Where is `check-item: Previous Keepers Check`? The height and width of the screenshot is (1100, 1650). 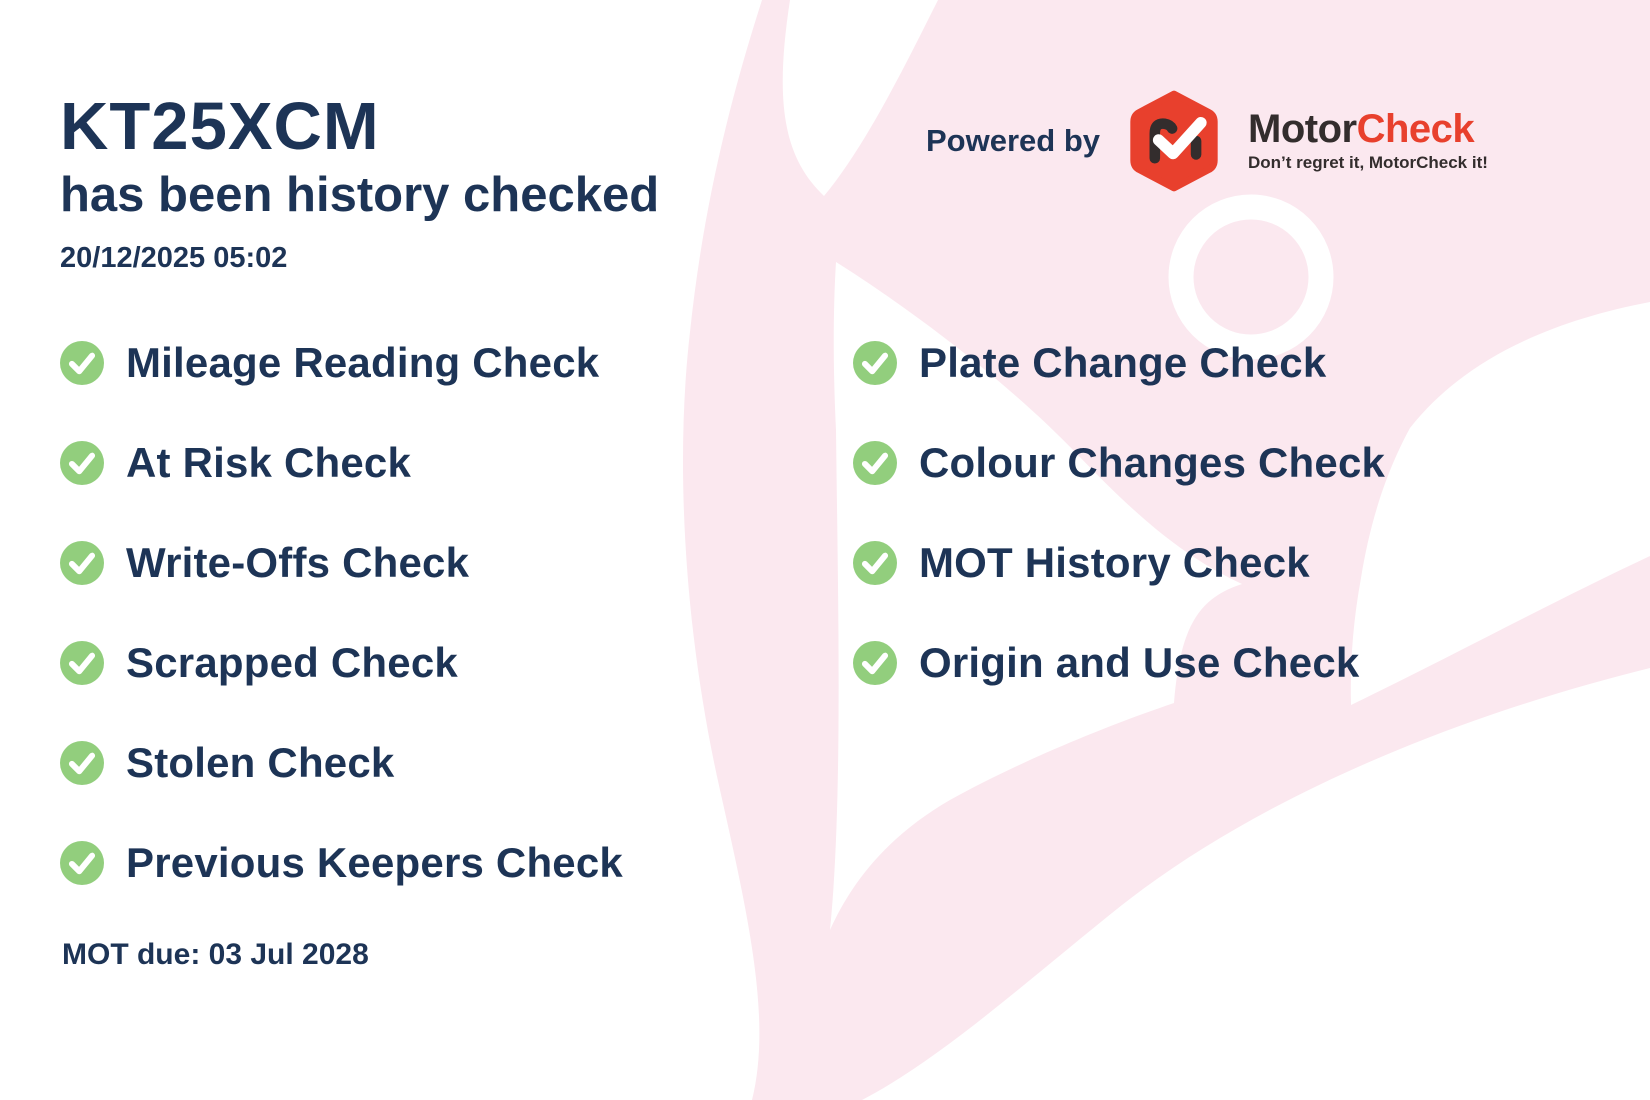 check-item: Previous Keepers Check is located at coordinates (341, 863).